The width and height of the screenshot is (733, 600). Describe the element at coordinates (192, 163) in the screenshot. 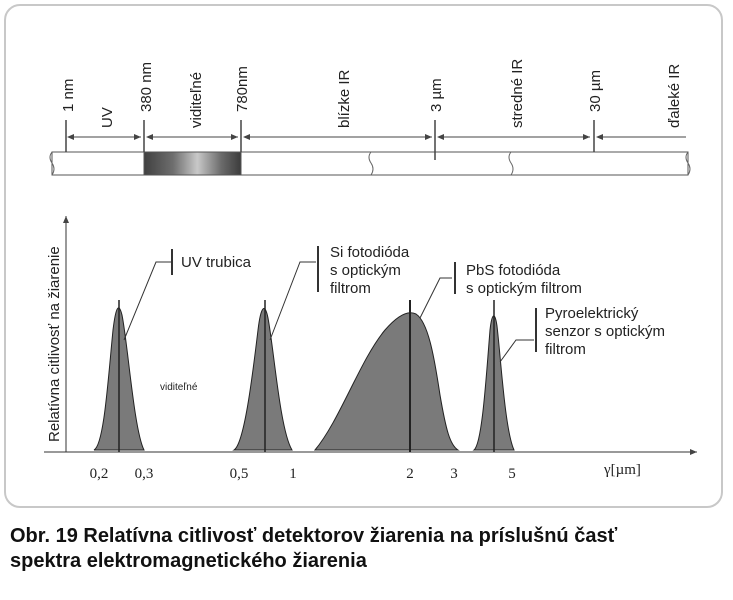

I see `visible-band` at that location.